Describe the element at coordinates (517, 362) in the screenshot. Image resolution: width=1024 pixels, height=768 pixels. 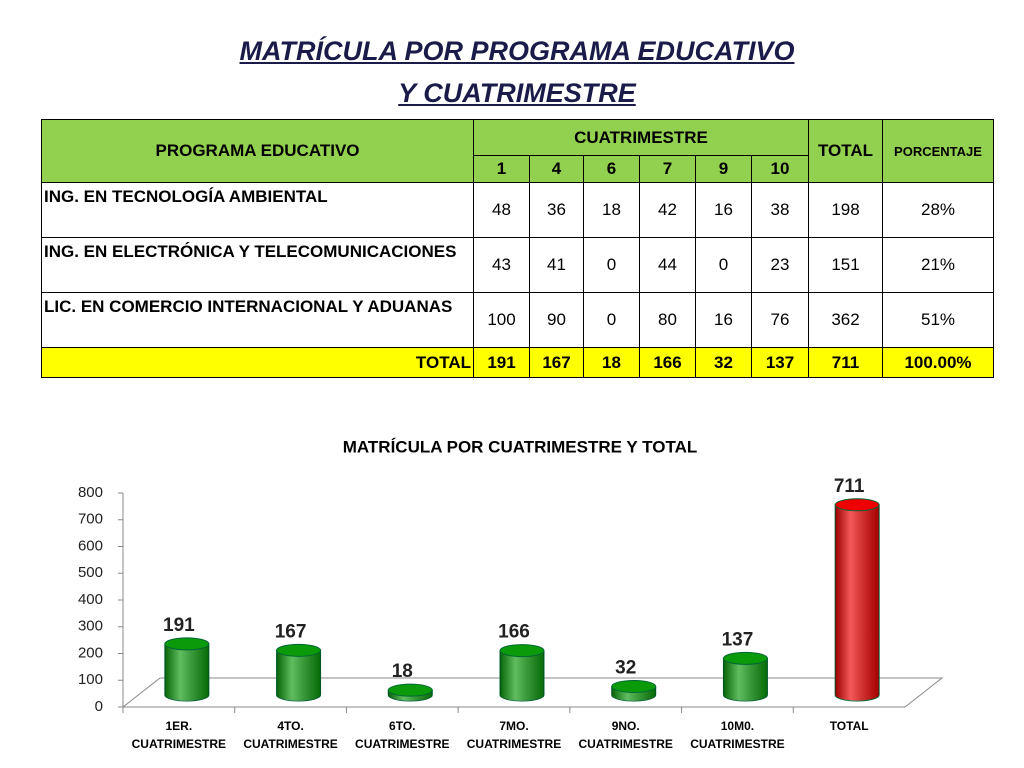
I see `table-row: TOTAL 191 167 18 166 32 137 711 100.00%` at that location.